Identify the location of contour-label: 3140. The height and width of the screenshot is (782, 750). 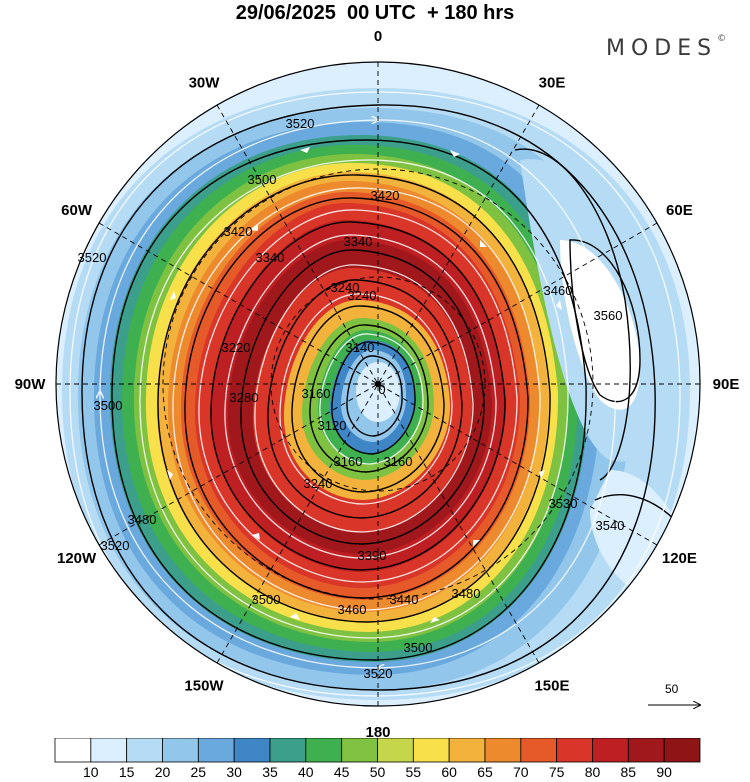
(360, 347).